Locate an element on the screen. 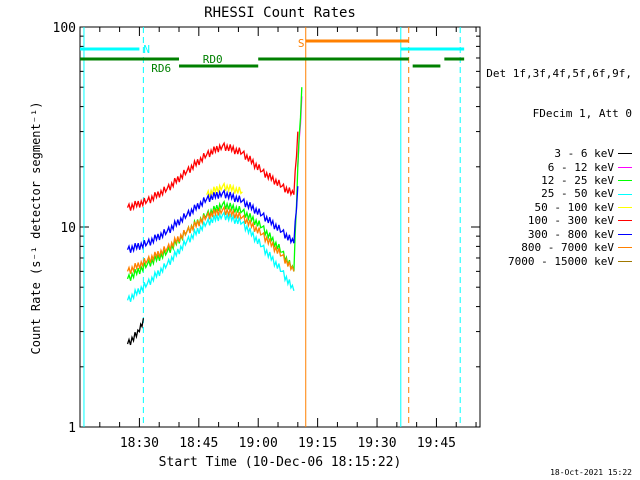  legend-label: 7000 - 15000 keV is located at coordinates (561, 261).